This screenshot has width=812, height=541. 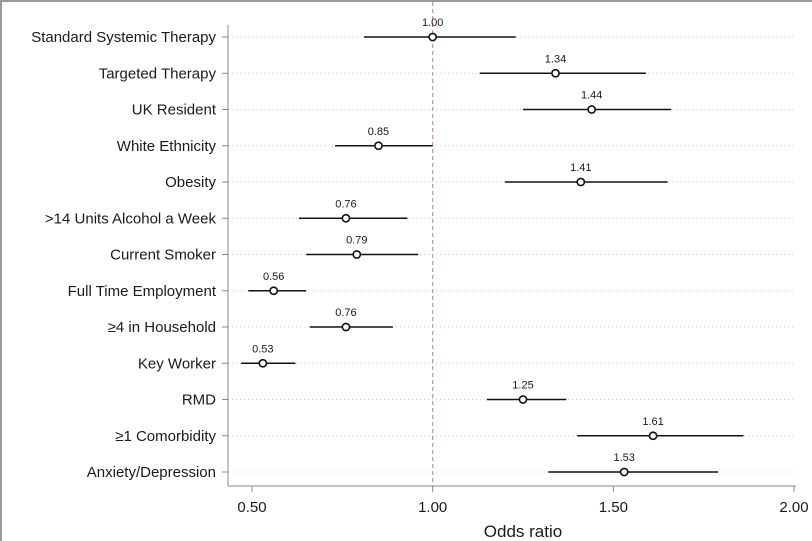 What do you see at coordinates (199, 400) in the screenshot?
I see `y-tick-label: RMD` at bounding box center [199, 400].